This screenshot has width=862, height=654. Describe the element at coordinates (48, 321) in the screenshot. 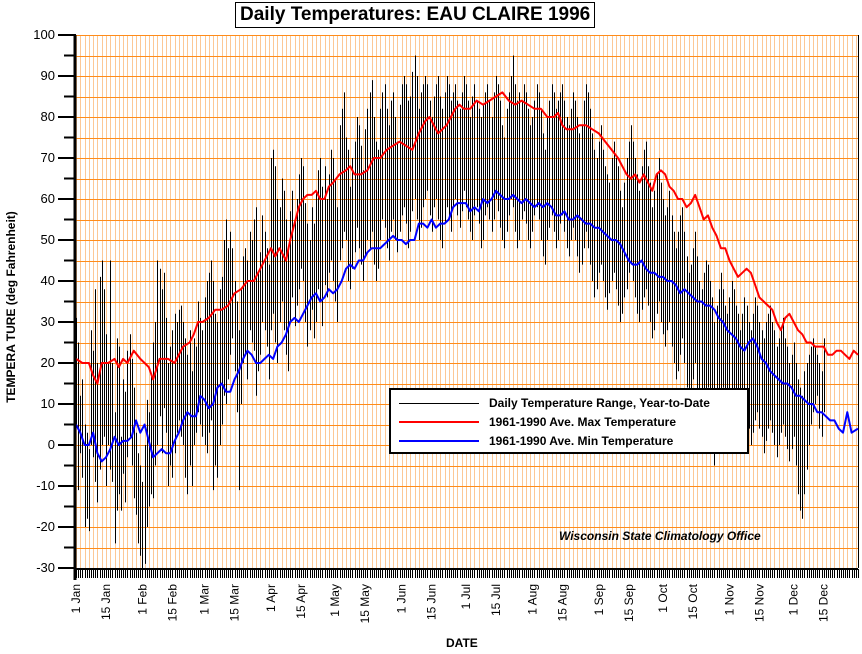

I see `y-tick-label: 30` at that location.